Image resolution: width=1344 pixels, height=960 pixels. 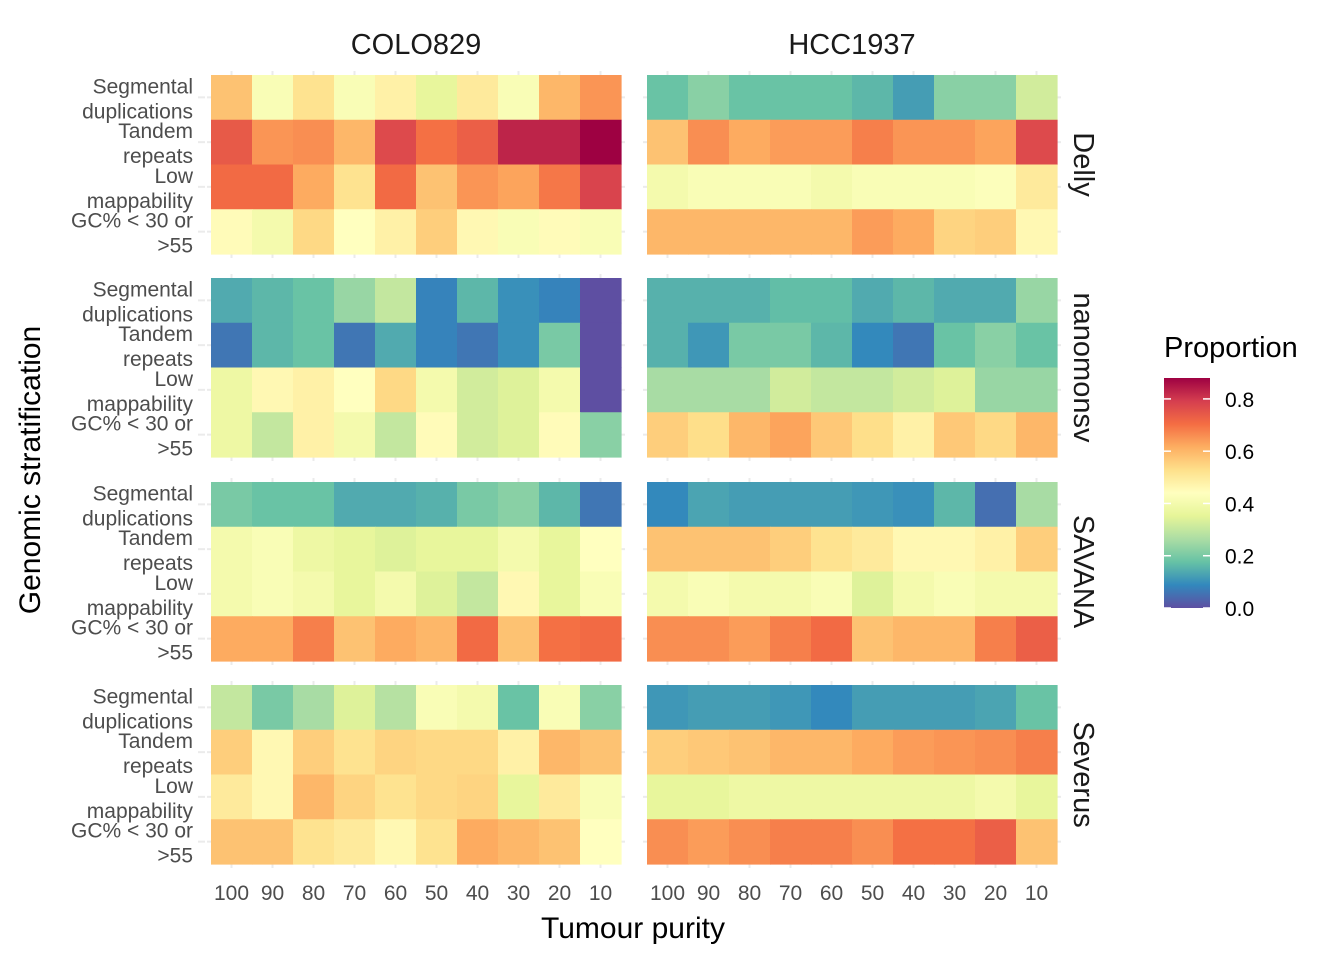 What do you see at coordinates (155, 741) in the screenshot?
I see `y-tick-label: Tandem` at bounding box center [155, 741].